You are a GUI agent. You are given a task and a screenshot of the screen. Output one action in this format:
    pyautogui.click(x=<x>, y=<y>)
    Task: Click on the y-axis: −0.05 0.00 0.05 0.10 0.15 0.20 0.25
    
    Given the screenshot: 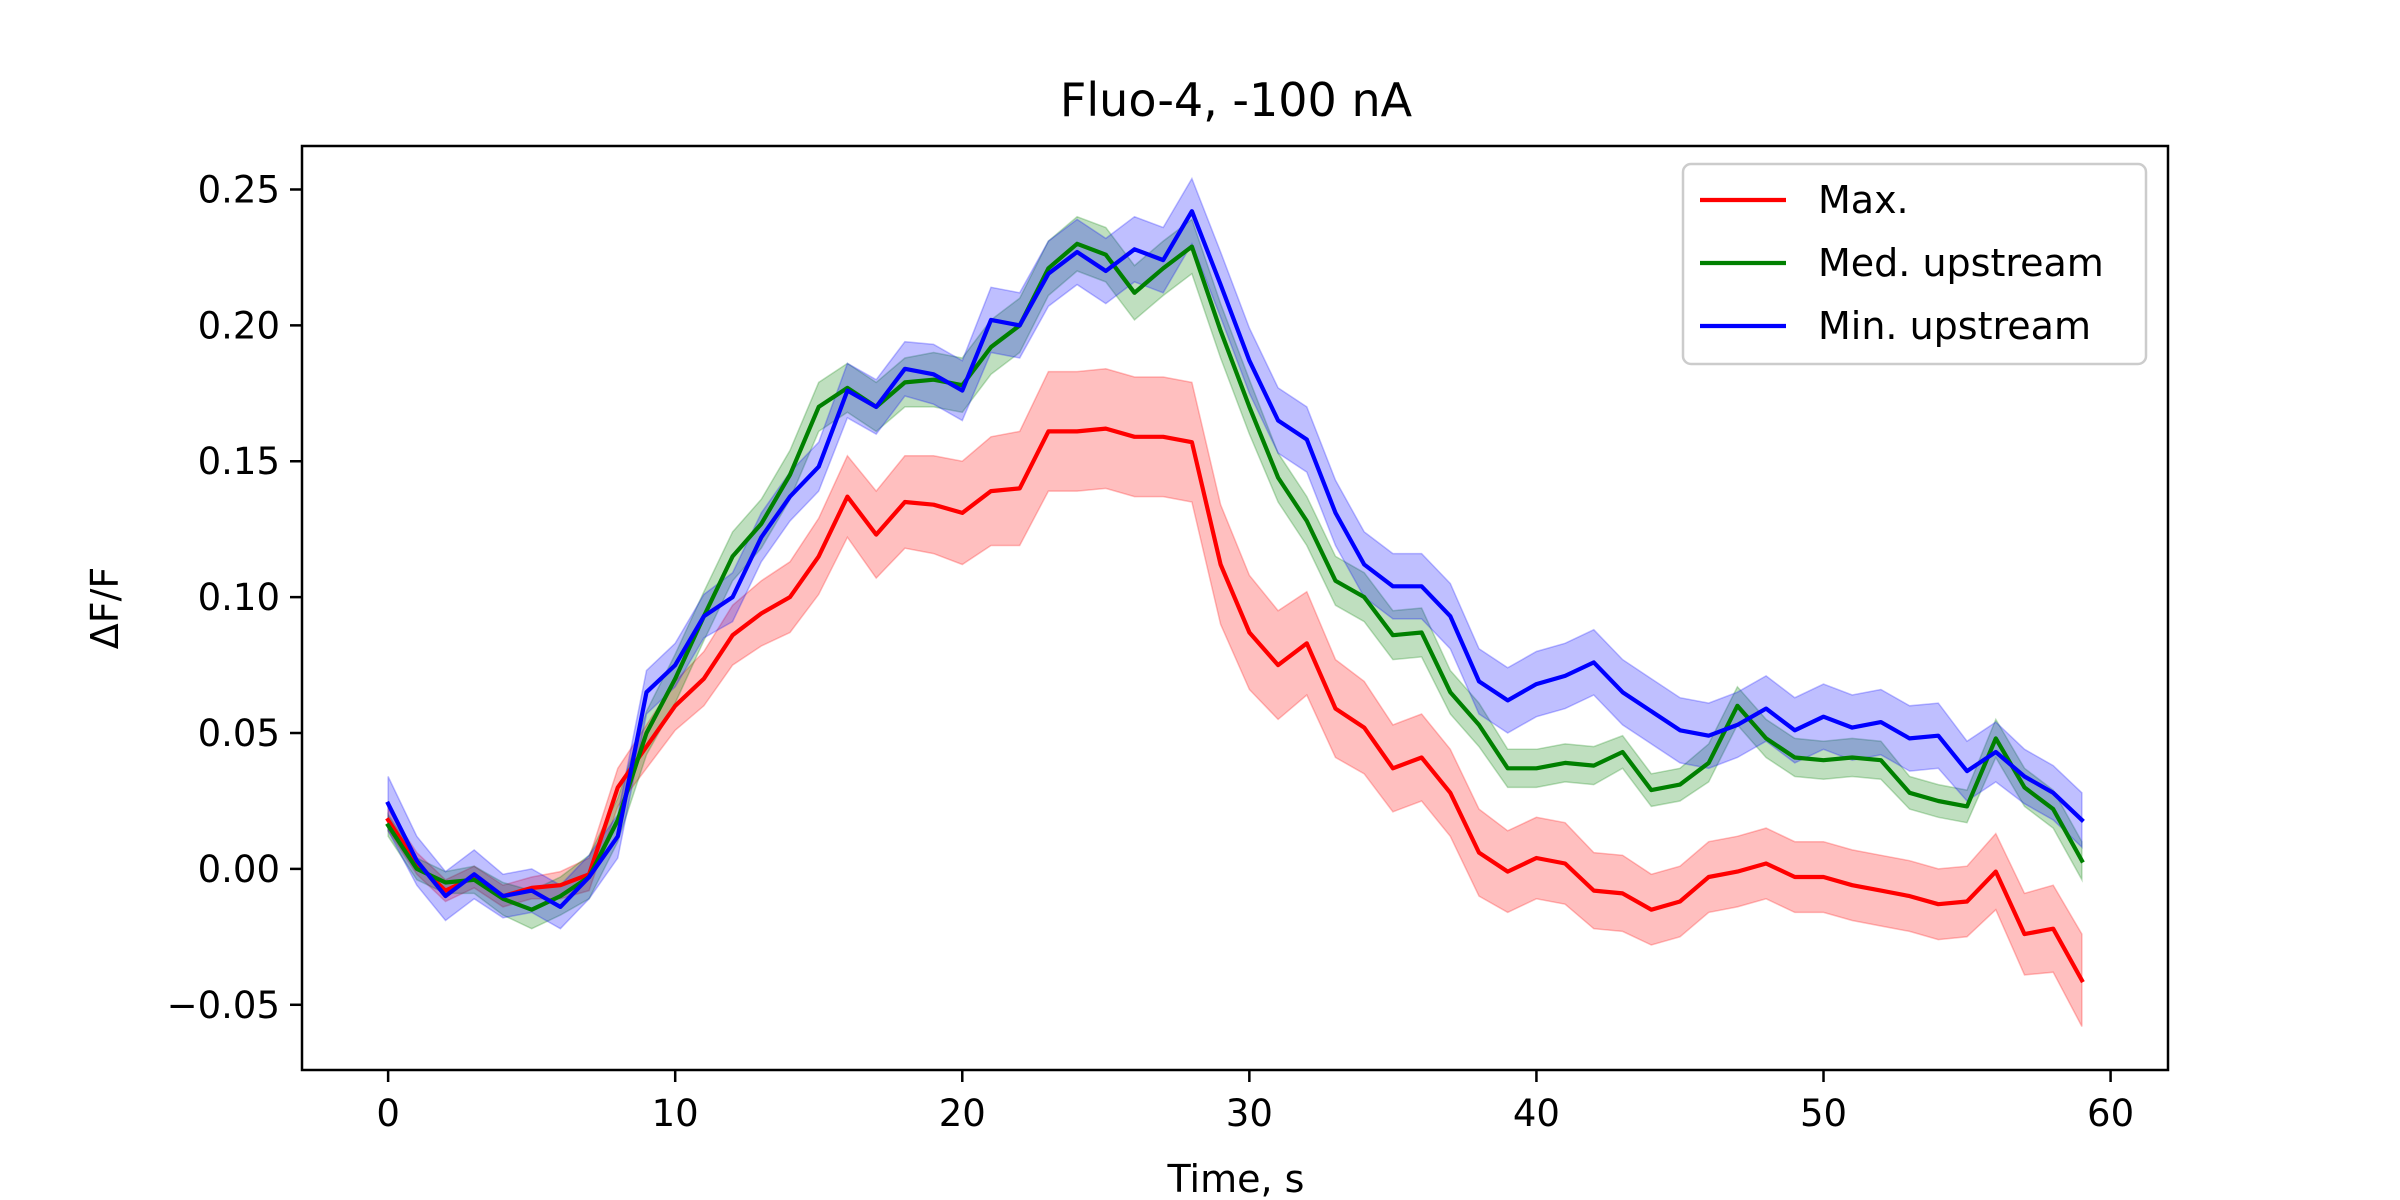 What is the action you would take?
    pyautogui.click(x=234, y=597)
    